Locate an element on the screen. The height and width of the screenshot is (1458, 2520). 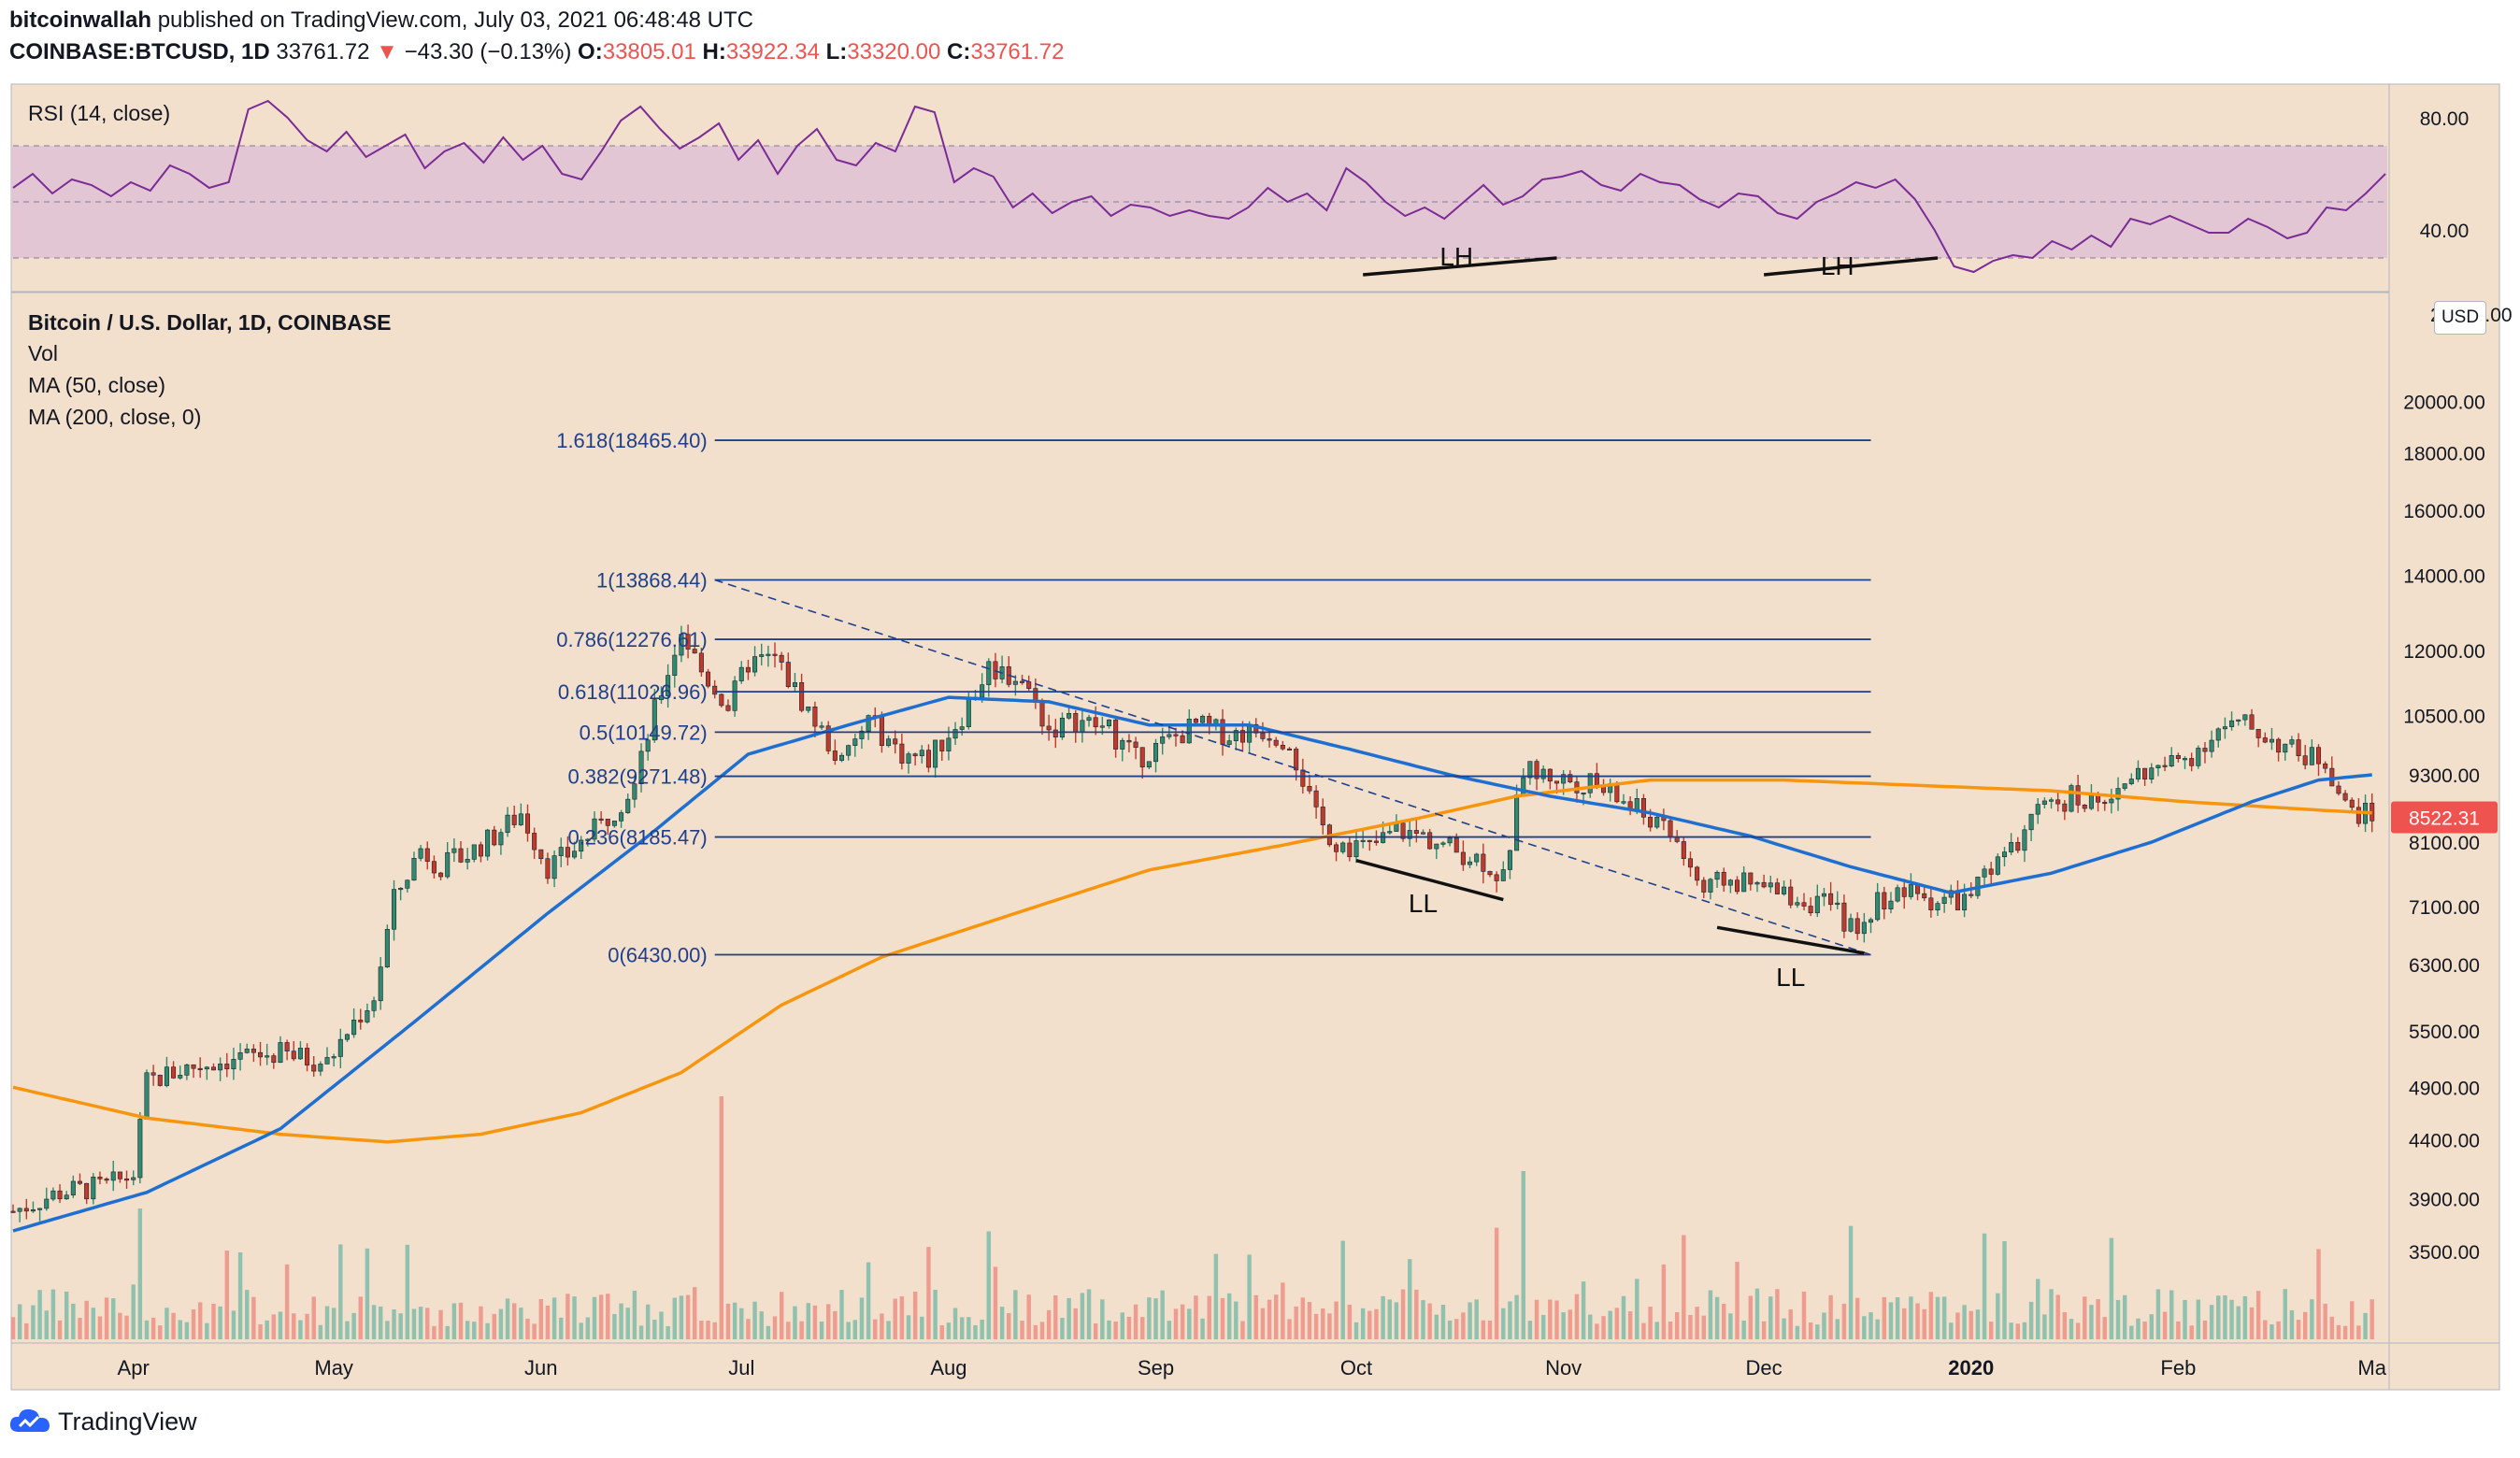
currency-badge: USD is located at coordinates (2460, 318).